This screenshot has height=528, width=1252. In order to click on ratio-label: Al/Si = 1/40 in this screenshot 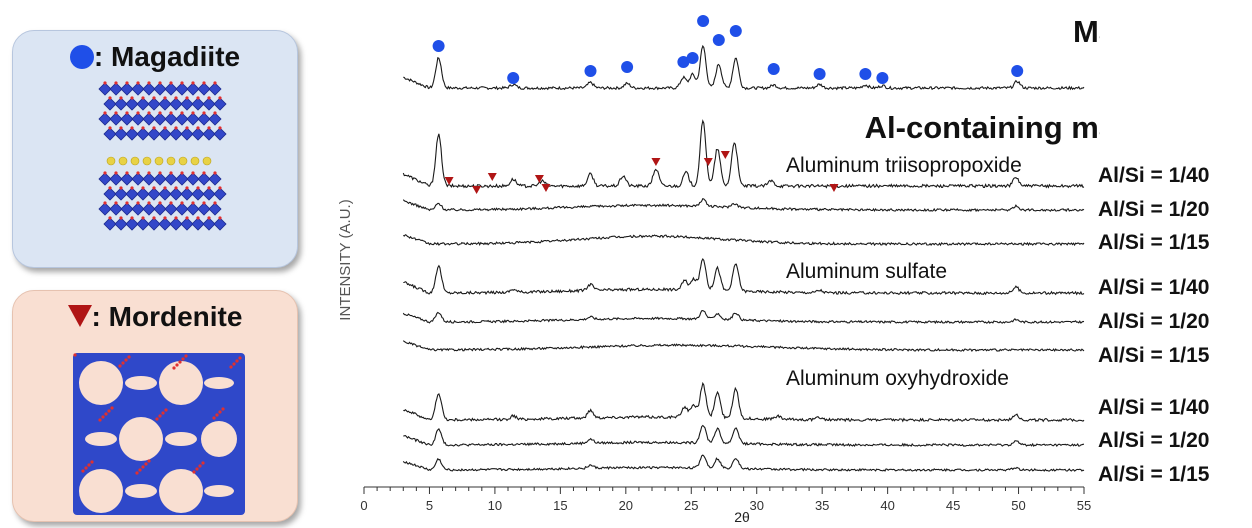, I will do `click(1154, 175)`.